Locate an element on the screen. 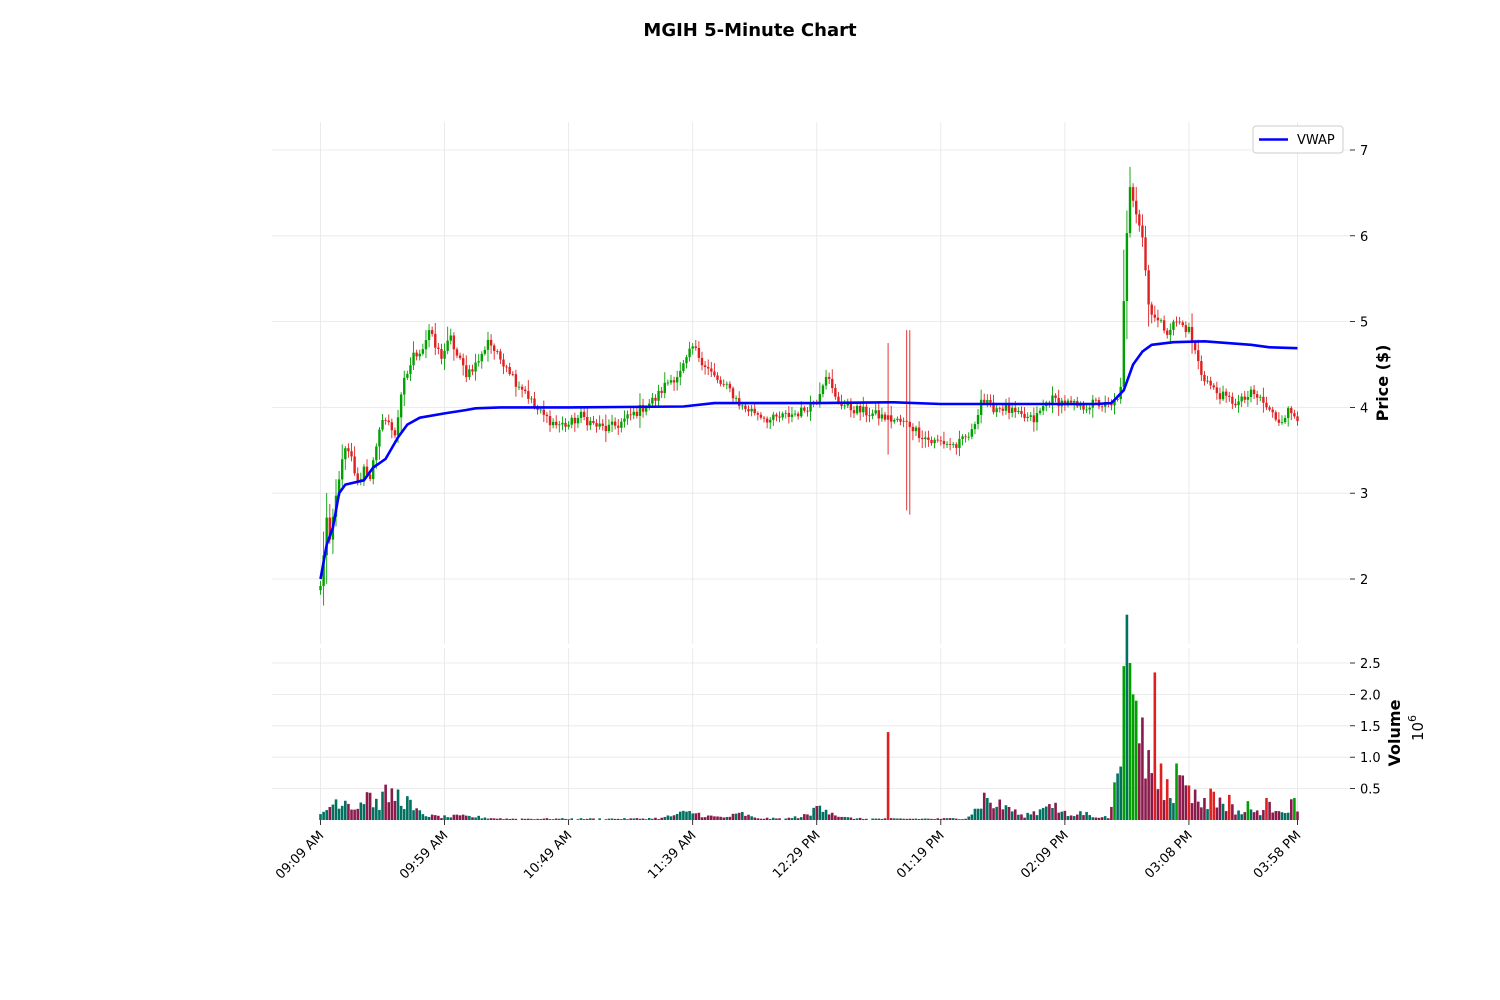 Image resolution: width=1500 pixels, height=1000 pixels. chart-title: MGIH 5-Minute Chart is located at coordinates (750, 30).